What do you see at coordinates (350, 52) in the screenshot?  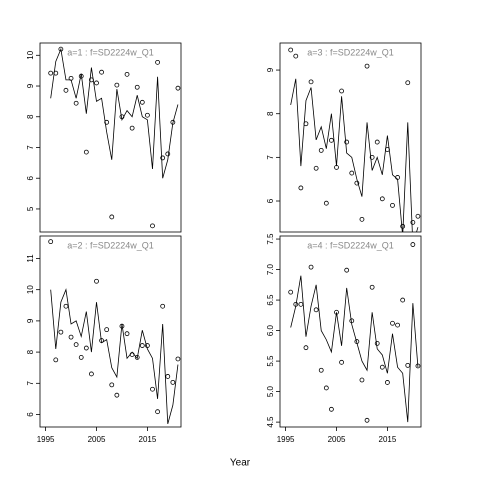 I see `panel-title: a=3 : f=SD2224w_Q1` at bounding box center [350, 52].